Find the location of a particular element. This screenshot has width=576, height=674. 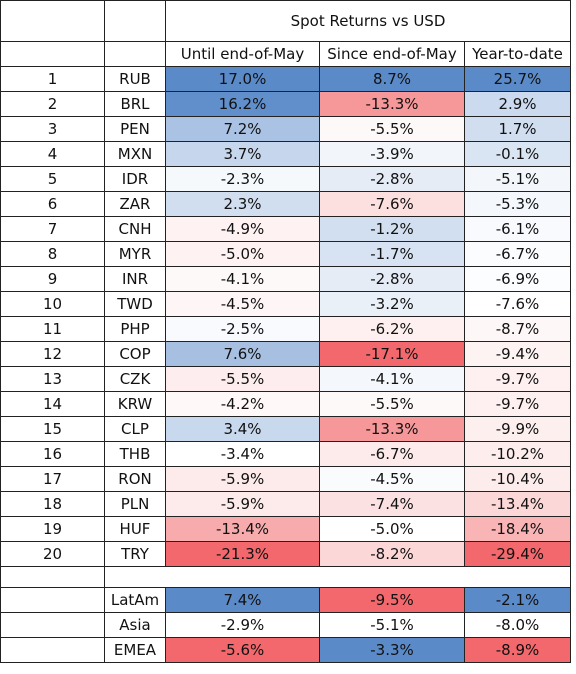

region-name-cell: EMEA is located at coordinates (135, 650).